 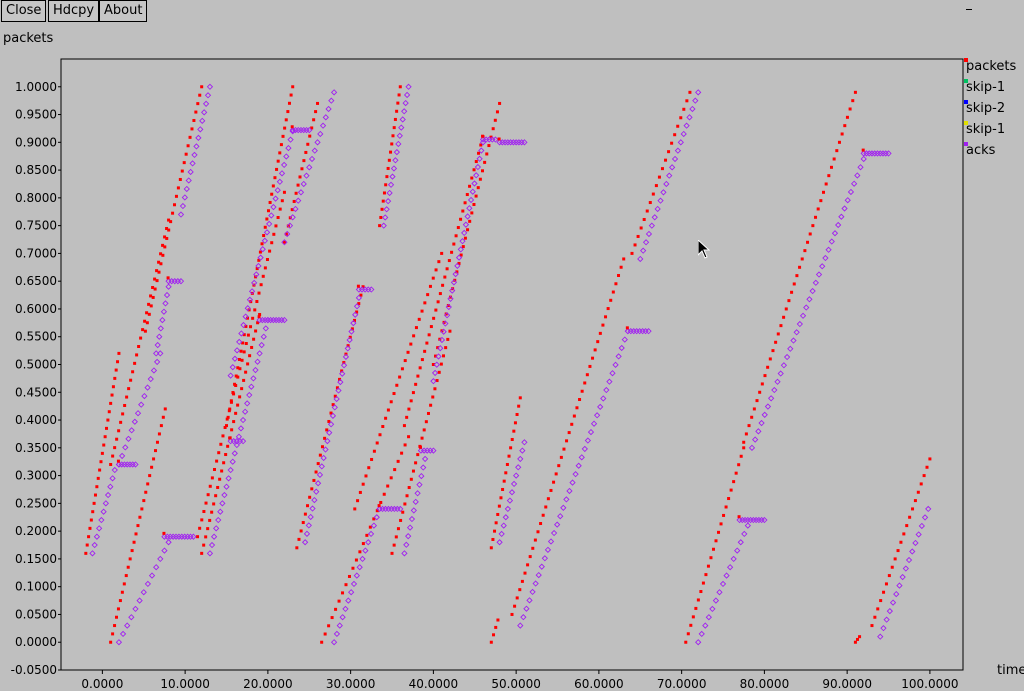 What do you see at coordinates (36, 531) in the screenshot?
I see `y-tick-label: 0.2000` at bounding box center [36, 531].